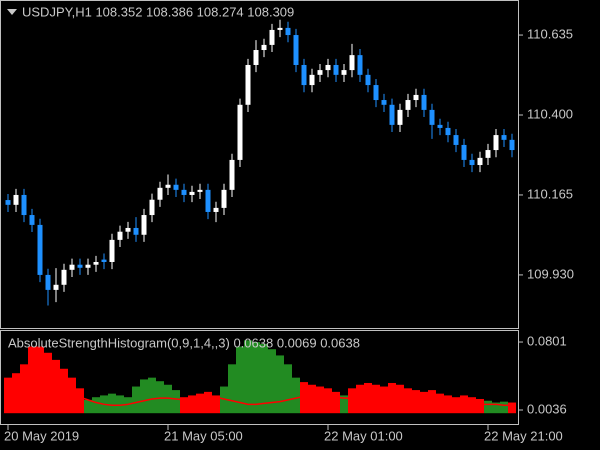  I want to click on signal-line, so click(259, 396).